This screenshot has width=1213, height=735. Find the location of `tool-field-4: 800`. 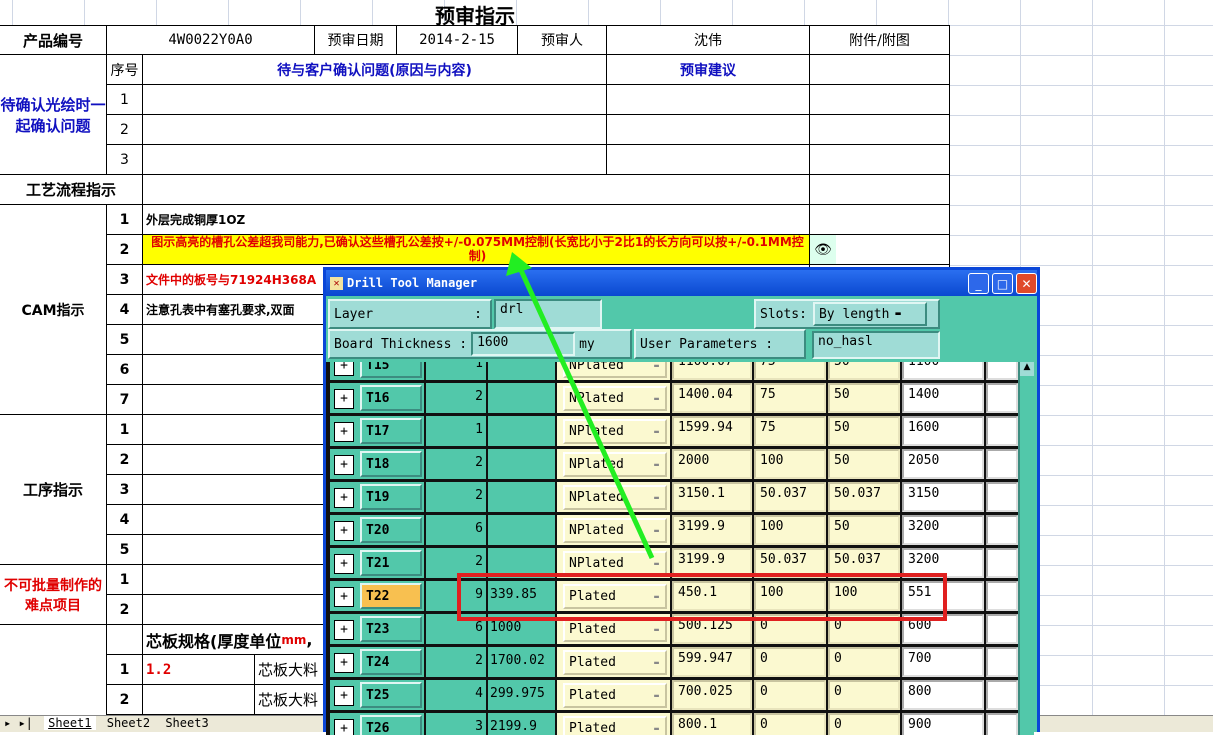

tool-field-4: 800 is located at coordinates (943, 695).